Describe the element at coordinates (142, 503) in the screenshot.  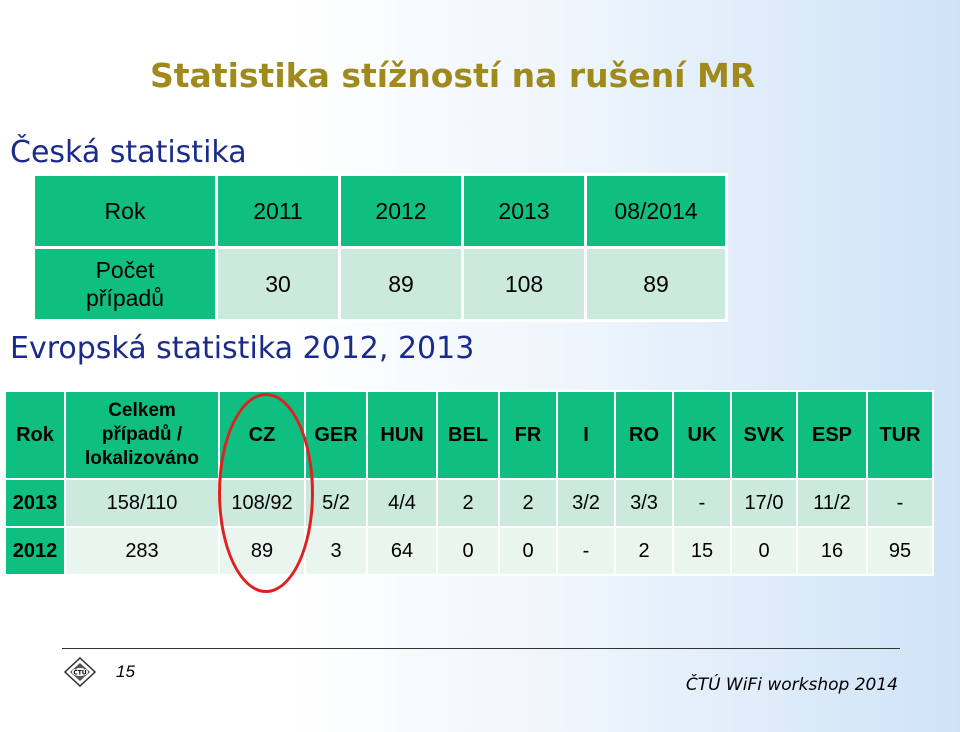
I see `row-total: 158/110` at that location.